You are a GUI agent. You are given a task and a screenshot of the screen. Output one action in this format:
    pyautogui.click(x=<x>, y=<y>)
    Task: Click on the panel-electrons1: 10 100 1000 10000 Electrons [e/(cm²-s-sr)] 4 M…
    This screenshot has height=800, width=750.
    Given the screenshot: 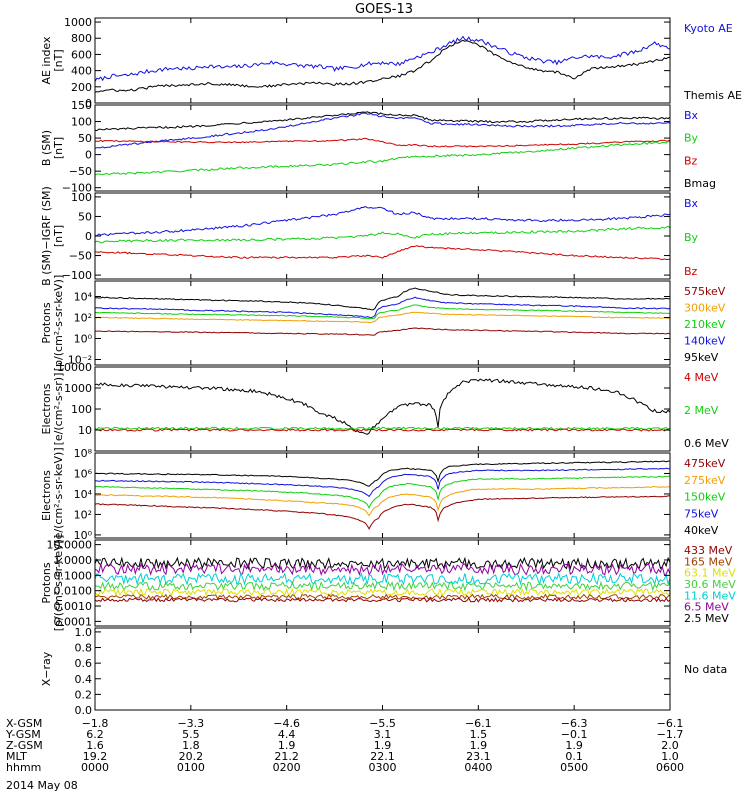 What is the action you would take?
    pyautogui.click(x=384, y=406)
    